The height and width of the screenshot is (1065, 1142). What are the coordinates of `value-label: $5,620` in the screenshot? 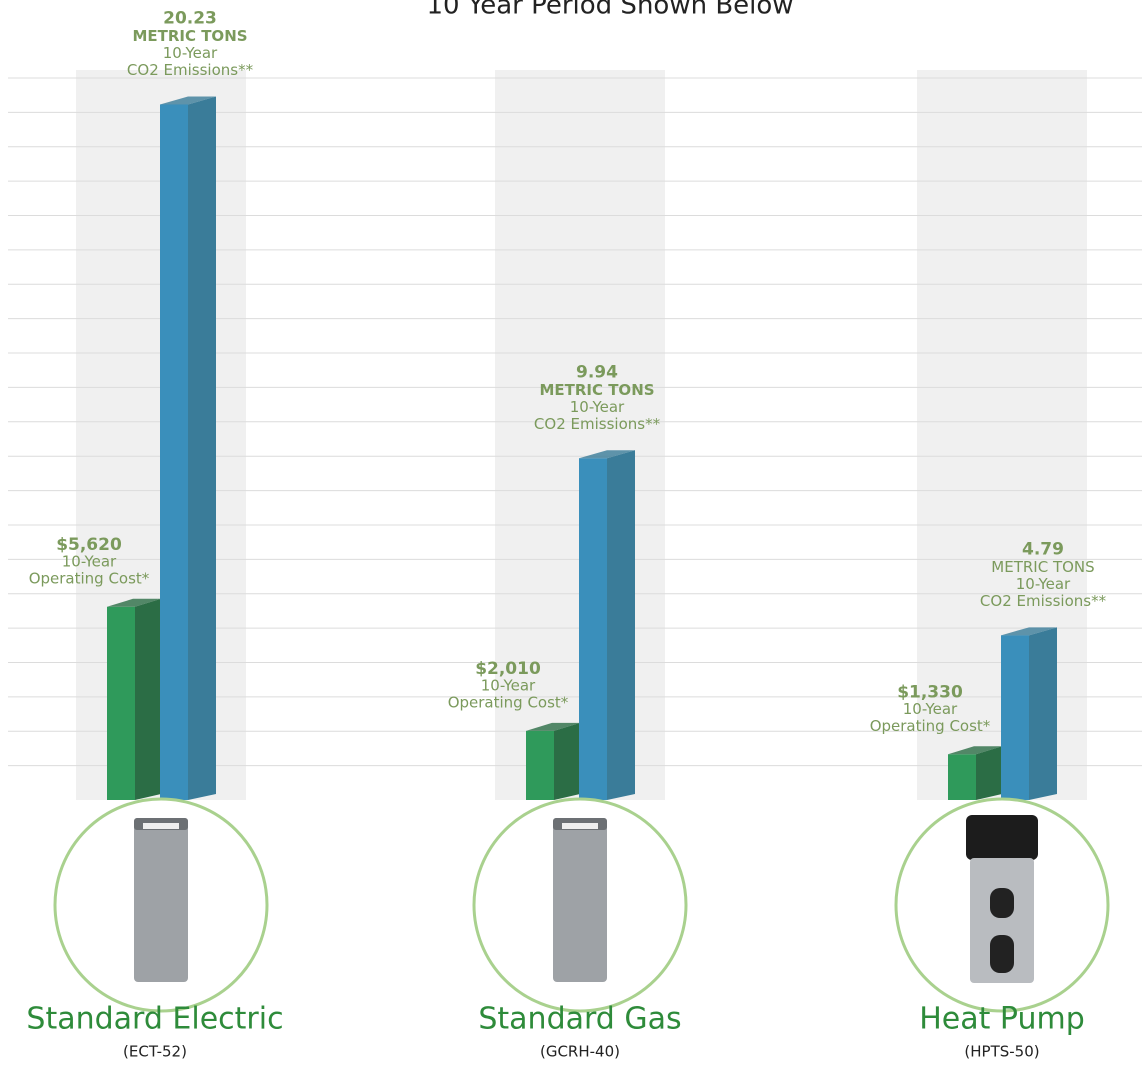 It's located at (89, 545).